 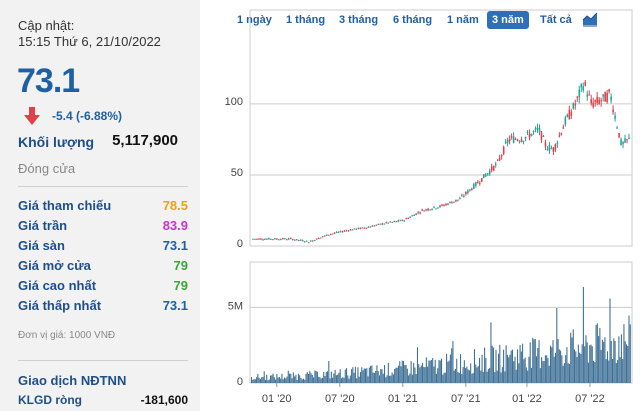 What do you see at coordinates (175, 205) in the screenshot?
I see `reference-price-value: 78.5` at bounding box center [175, 205].